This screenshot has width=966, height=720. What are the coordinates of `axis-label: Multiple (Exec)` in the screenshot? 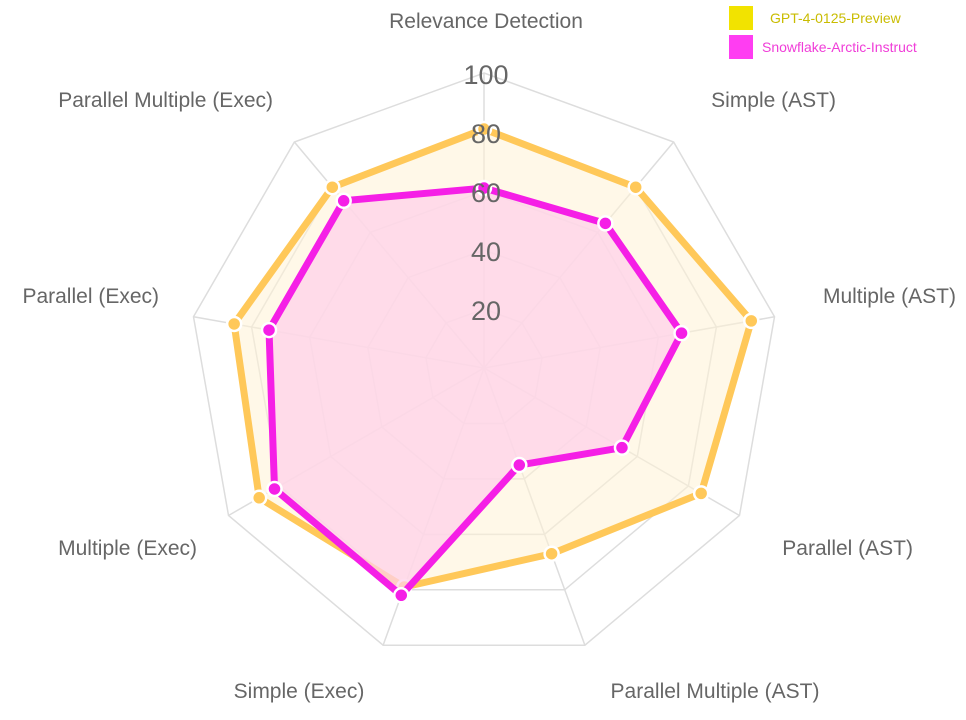 It's located at (127, 548).